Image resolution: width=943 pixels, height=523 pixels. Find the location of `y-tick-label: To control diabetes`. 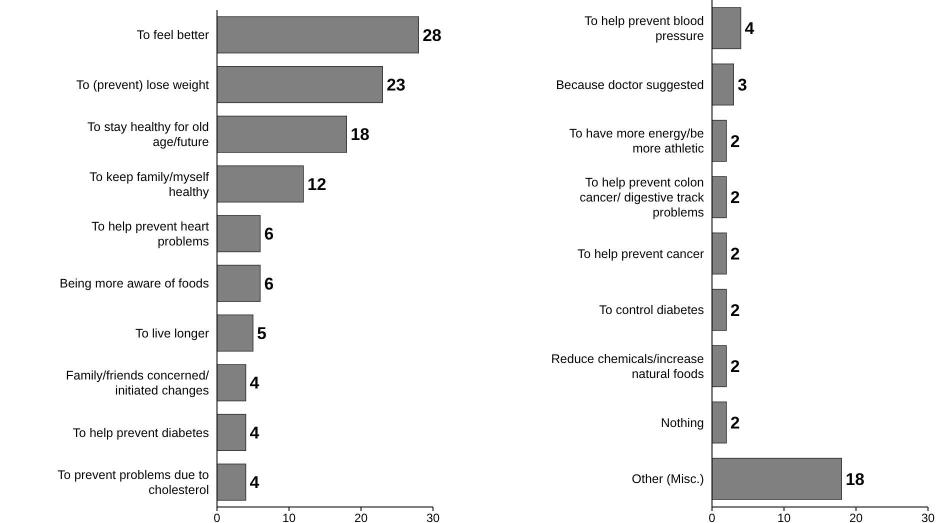

y-tick-label: To control diabetes is located at coordinates (651, 310).